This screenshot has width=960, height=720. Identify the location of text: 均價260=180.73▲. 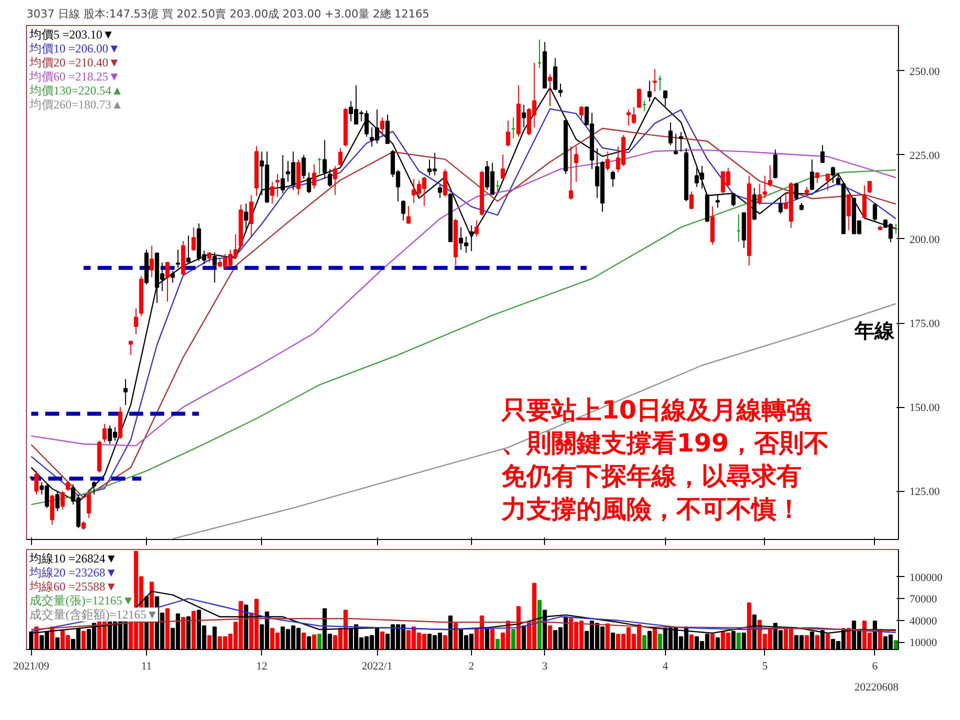
(76, 105).